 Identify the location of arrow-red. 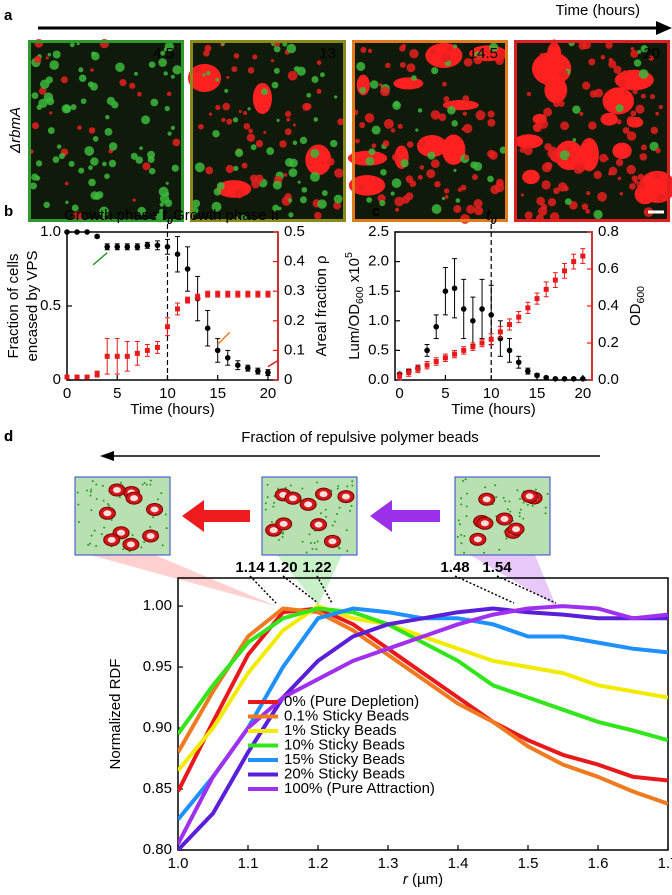
(216, 516).